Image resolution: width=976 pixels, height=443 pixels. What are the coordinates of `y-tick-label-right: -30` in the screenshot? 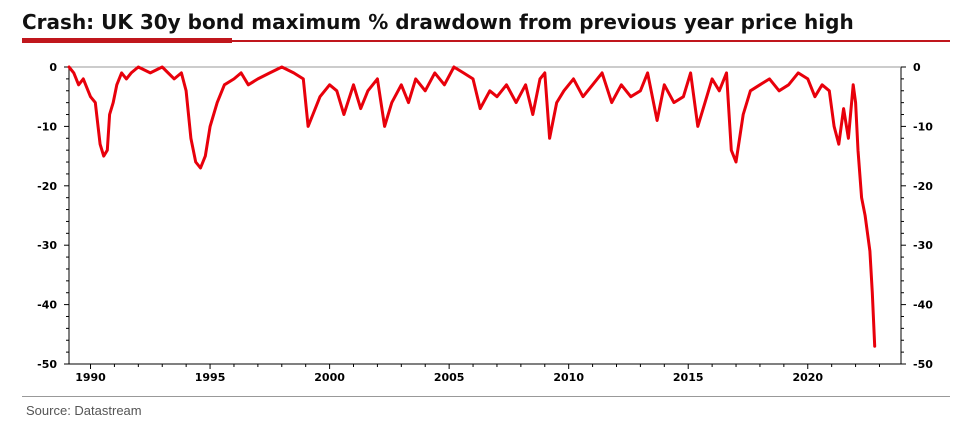 It's located at (923, 245).